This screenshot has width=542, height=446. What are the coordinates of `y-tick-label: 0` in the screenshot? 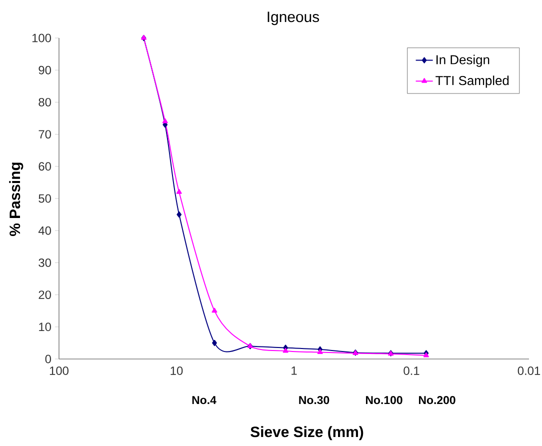 It's located at (48, 359).